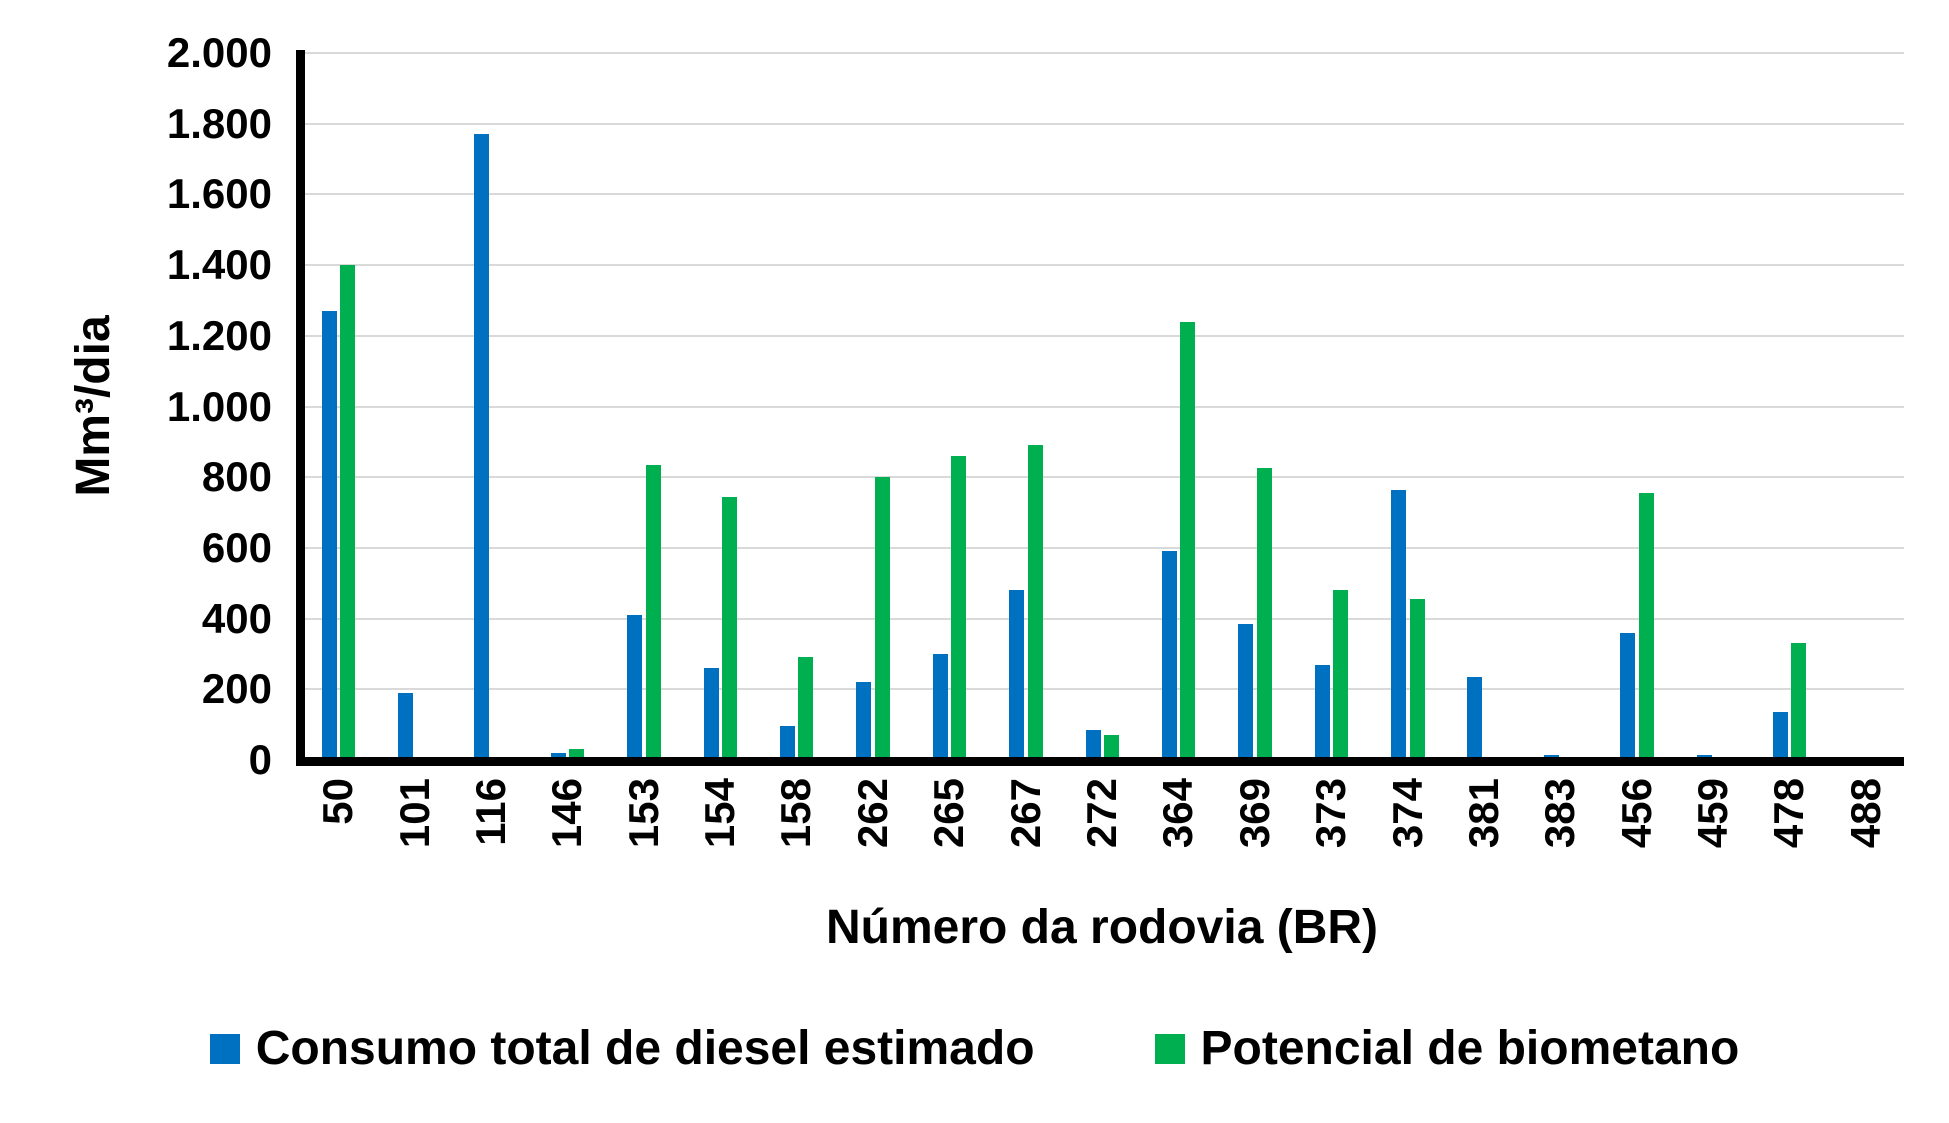 The width and height of the screenshot is (1949, 1123). What do you see at coordinates (1470, 1048) in the screenshot?
I see `legend-label: Potencial de biometano` at bounding box center [1470, 1048].